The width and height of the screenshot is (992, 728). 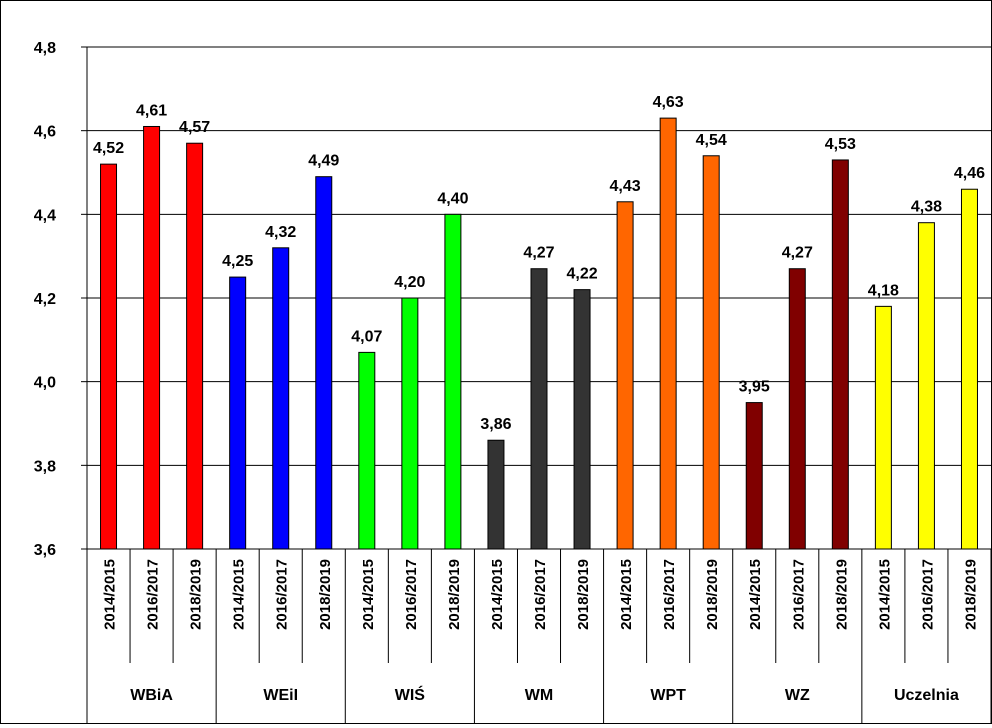 What do you see at coordinates (108, 148) in the screenshot?
I see `data-label: 4,52` at bounding box center [108, 148].